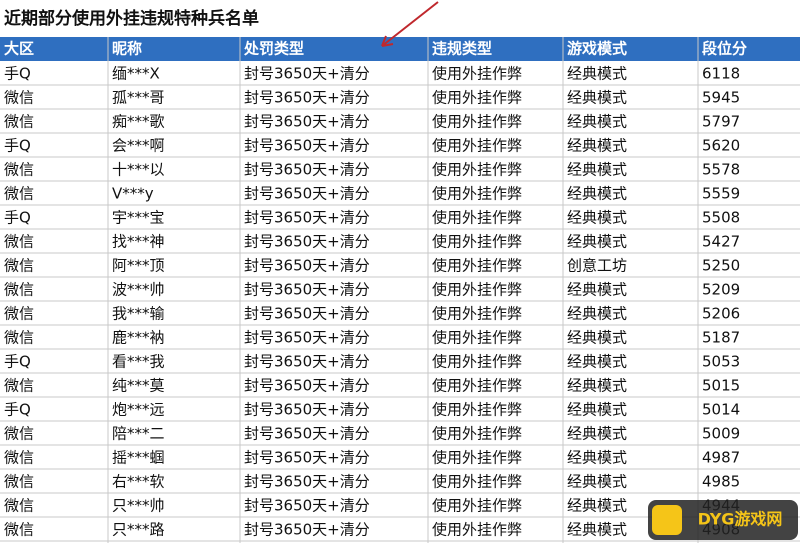  I want to click on cell: 缅***X, so click(136, 74).